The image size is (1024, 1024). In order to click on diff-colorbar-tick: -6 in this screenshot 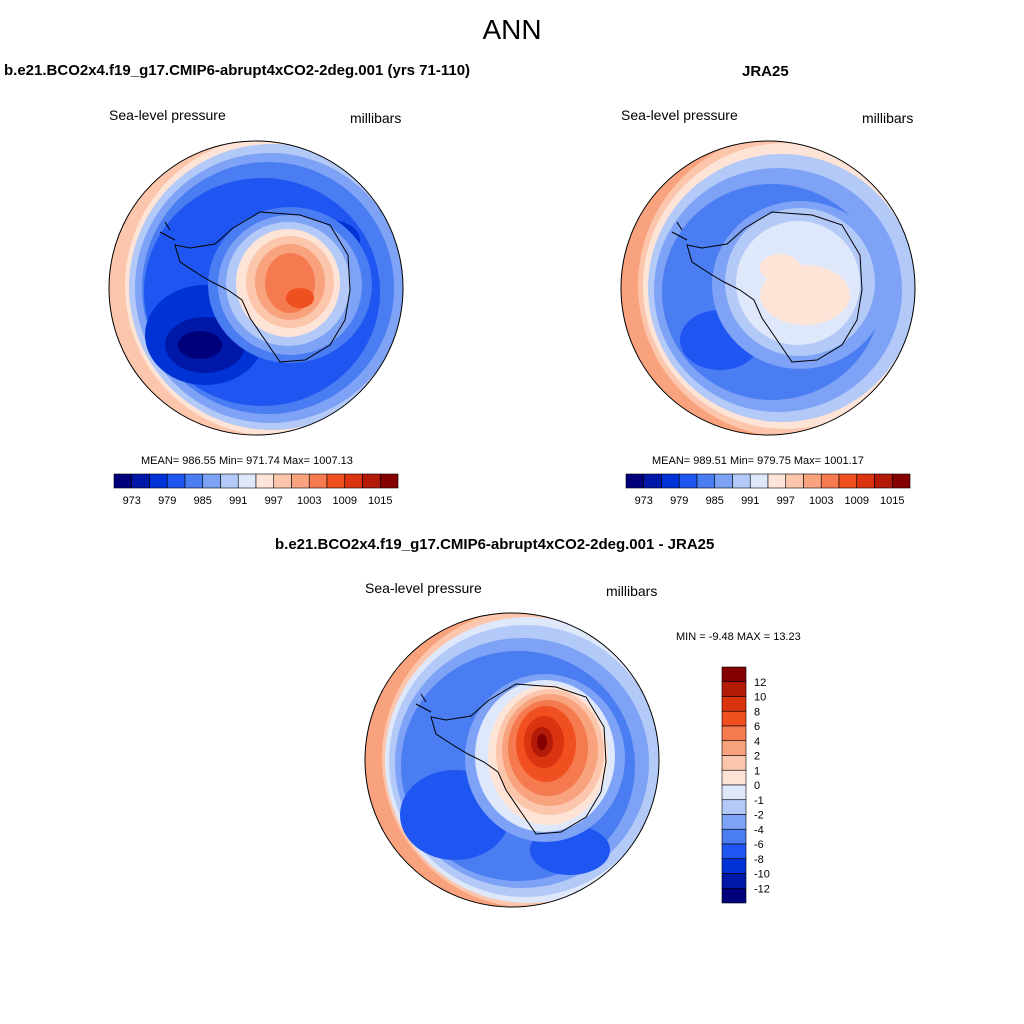, I will do `click(759, 845)`.